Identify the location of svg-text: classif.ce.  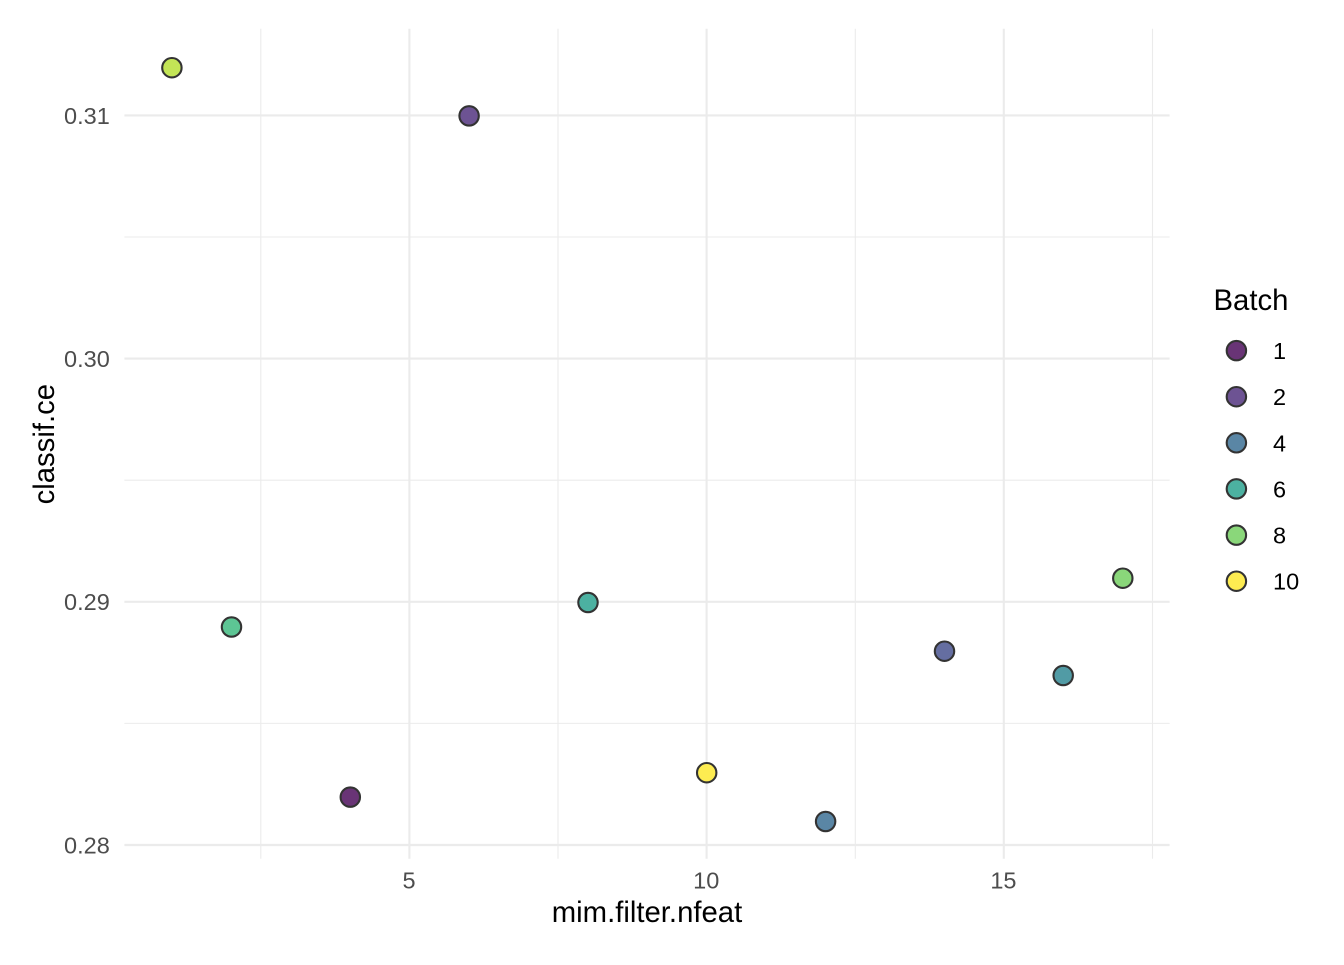
(44, 444).